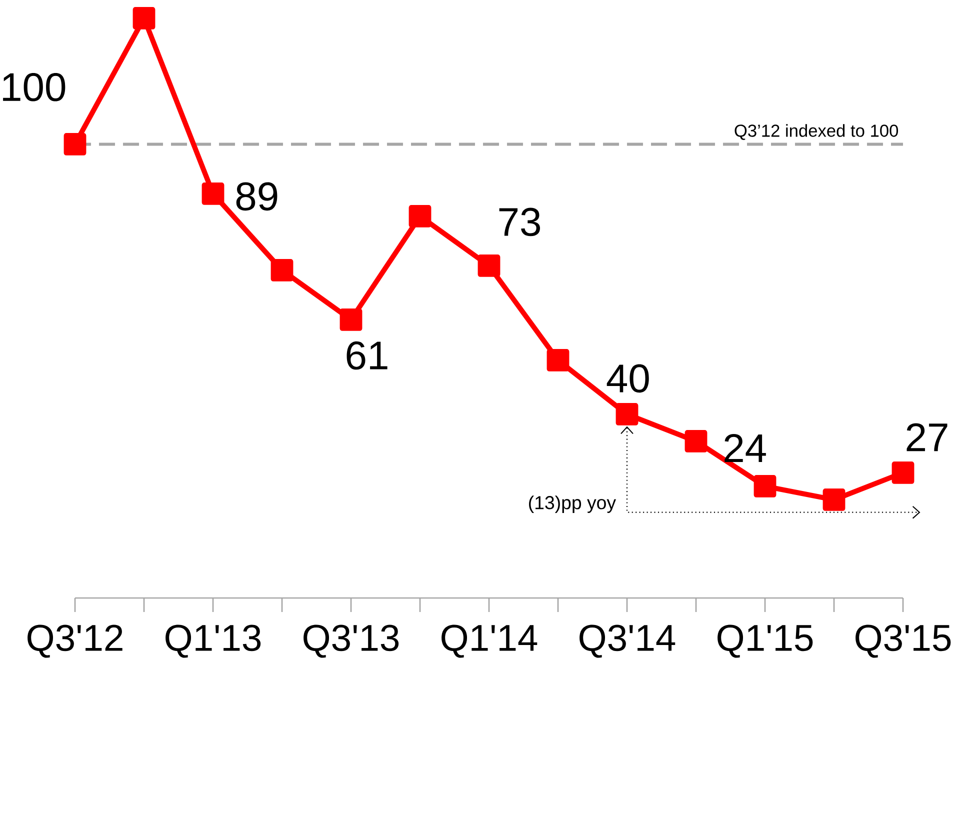 Image resolution: width=974 pixels, height=837 pixels. I want to click on data-label: 24, so click(745, 448).